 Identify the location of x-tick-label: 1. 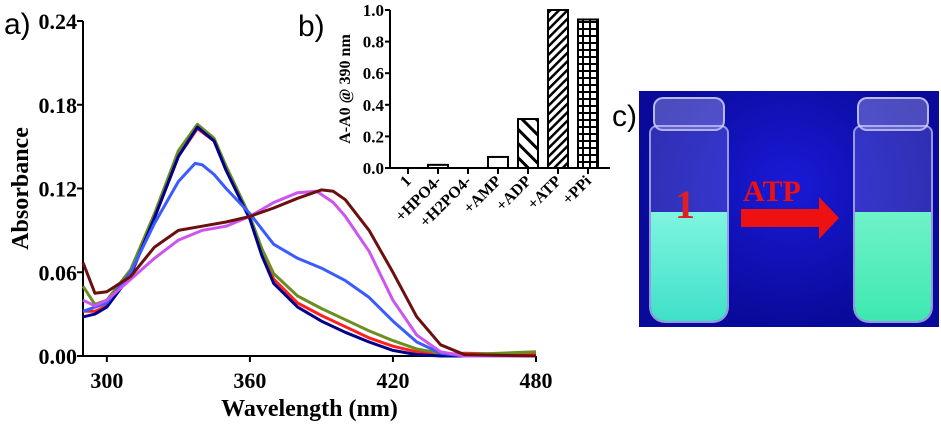
(406, 182).